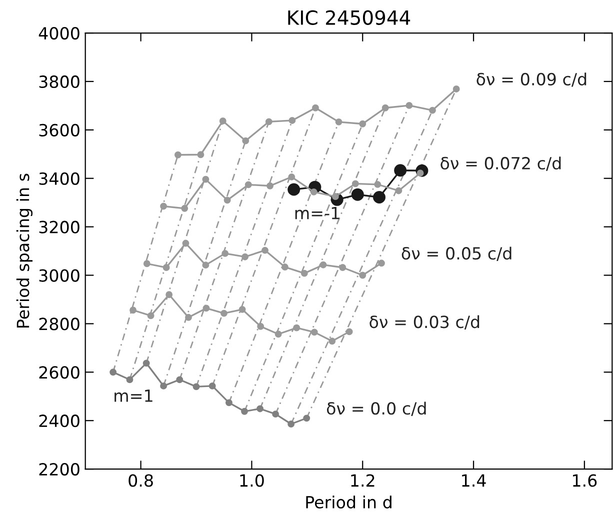 This screenshot has width=614, height=516. I want to click on y-tick-label: 3200, so click(59, 227).